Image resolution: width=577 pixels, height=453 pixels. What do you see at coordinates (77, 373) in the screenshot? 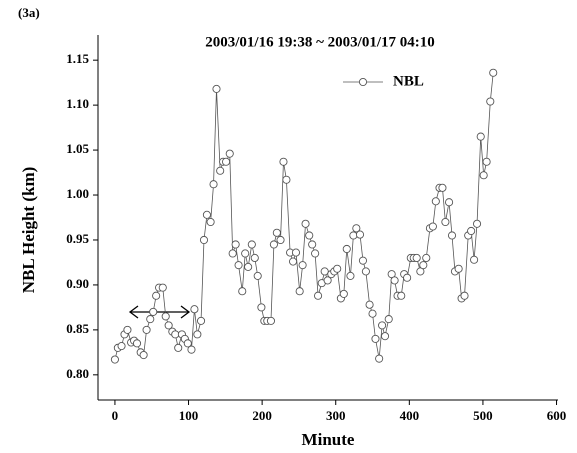
I see `y-tick-label: 0.80` at bounding box center [77, 373].